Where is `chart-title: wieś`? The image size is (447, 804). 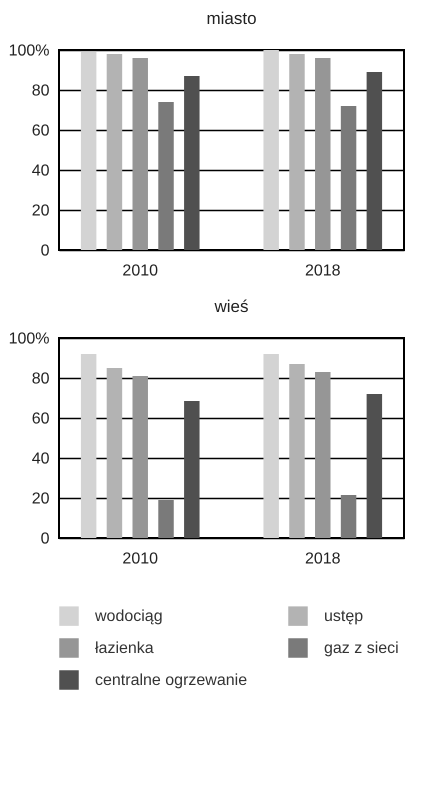
chart-title: wieś is located at coordinates (231, 306).